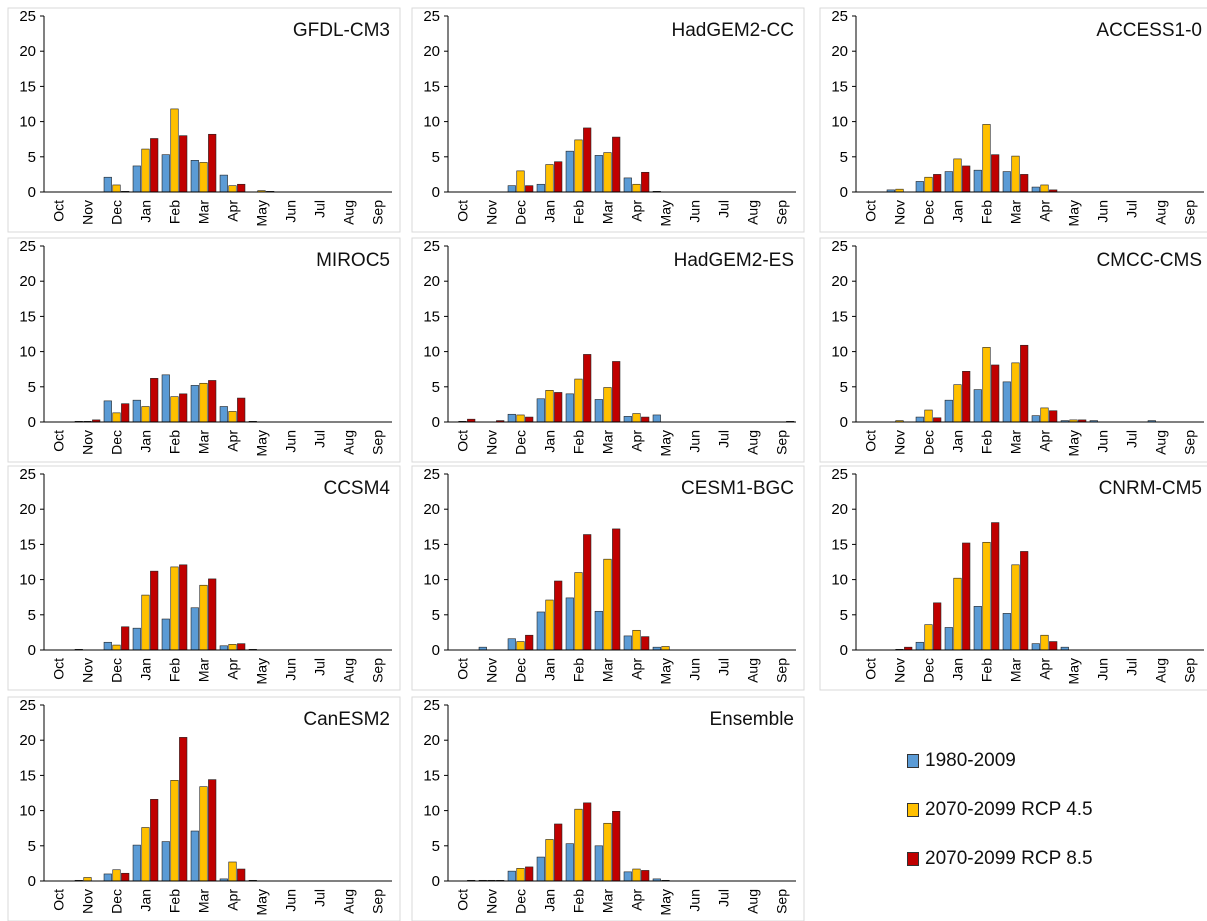 The height and width of the screenshot is (921, 1207). Describe the element at coordinates (353, 260) in the screenshot. I see `chart-title-miroc5: MIROC5` at that location.